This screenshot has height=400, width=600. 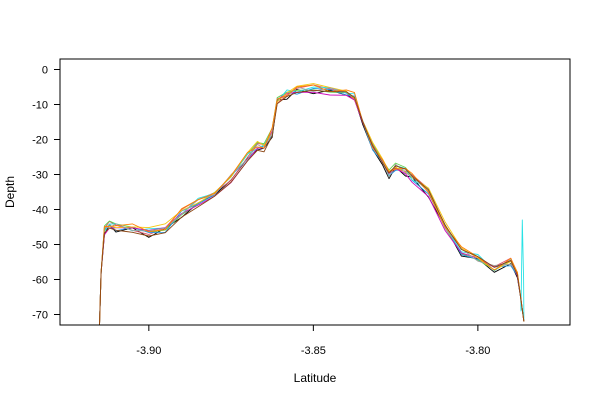 What do you see at coordinates (40, 176) in the screenshot?
I see `y-tick-label: -30` at bounding box center [40, 176].